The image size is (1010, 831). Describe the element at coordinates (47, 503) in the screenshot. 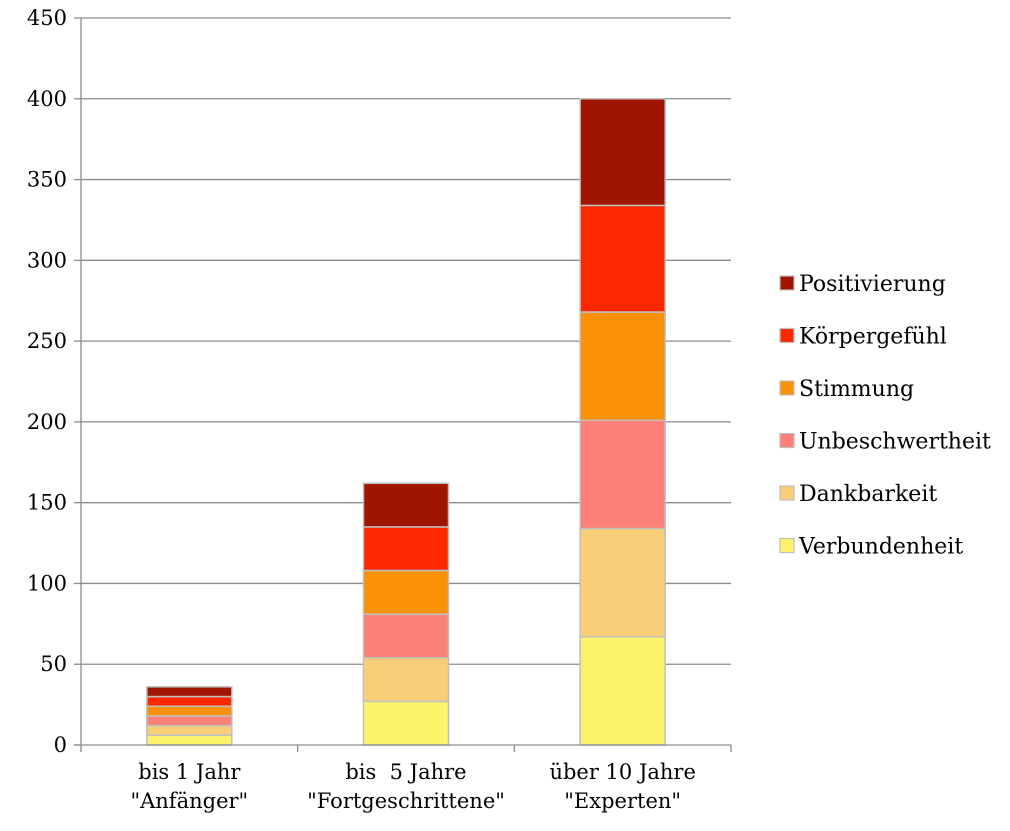

I see `y-tick-label: 150` at that location.